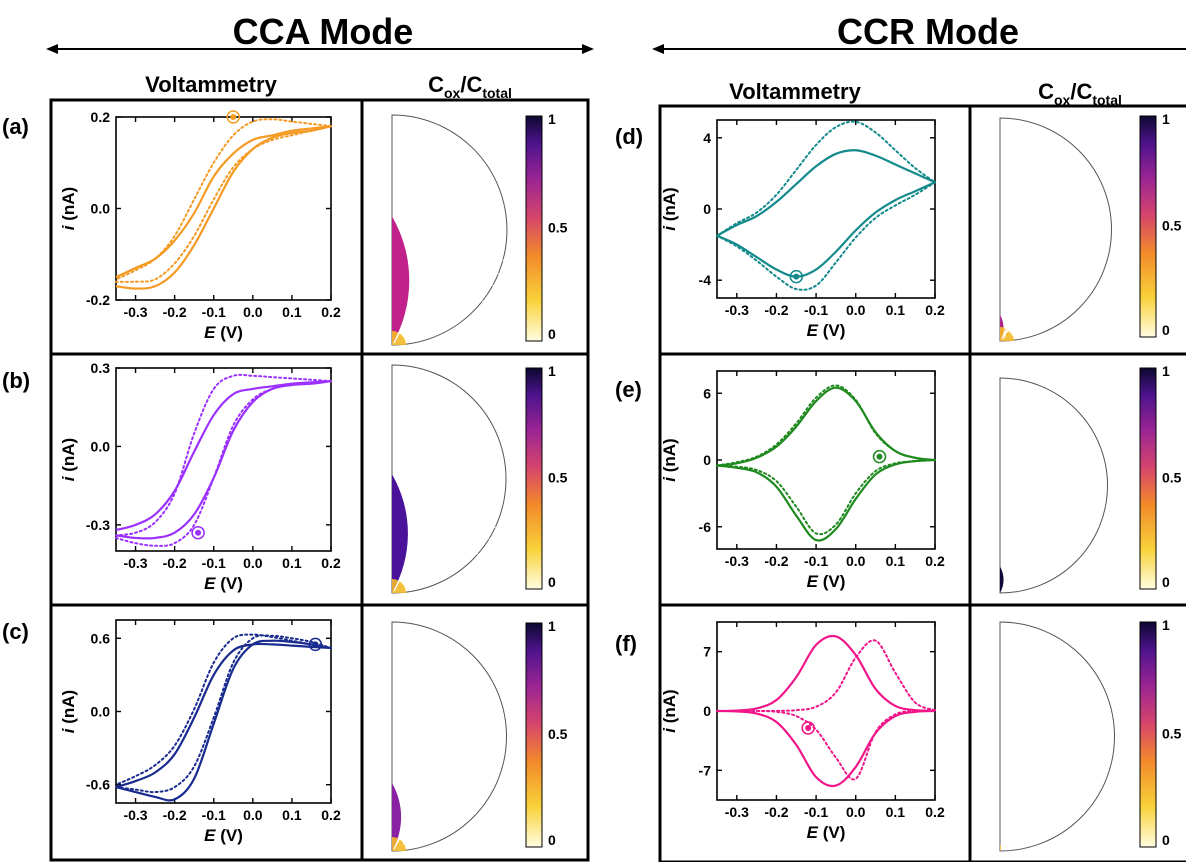  Describe the element at coordinates (98, 525) in the screenshot. I see `y-tick-label: -0.3` at that location.